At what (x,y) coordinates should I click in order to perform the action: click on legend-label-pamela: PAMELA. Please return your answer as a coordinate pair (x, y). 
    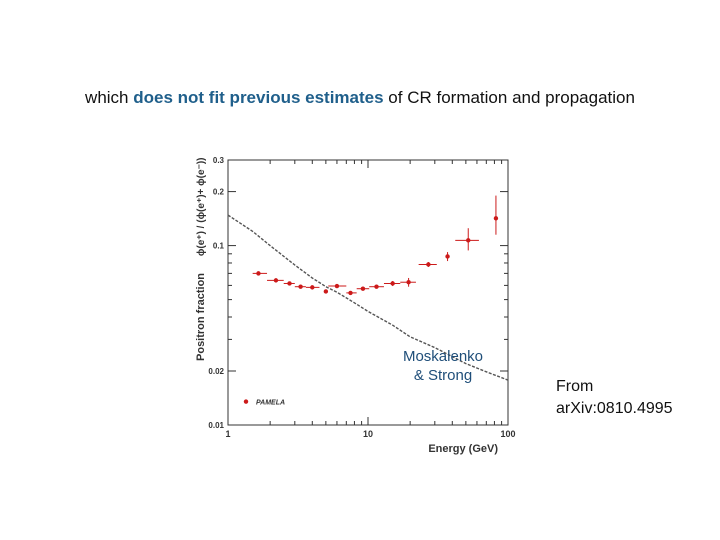
    Looking at the image, I should click on (270, 403).